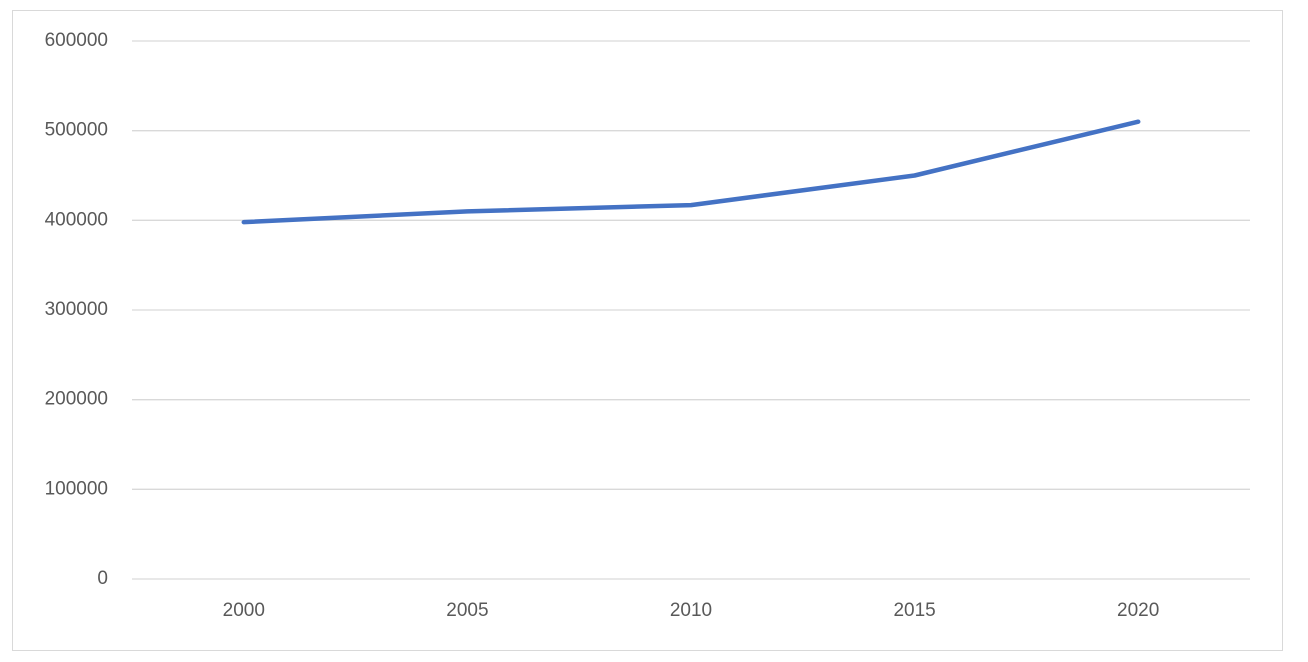  What do you see at coordinates (76, 488) in the screenshot?
I see `y-tick-label: 100000` at bounding box center [76, 488].